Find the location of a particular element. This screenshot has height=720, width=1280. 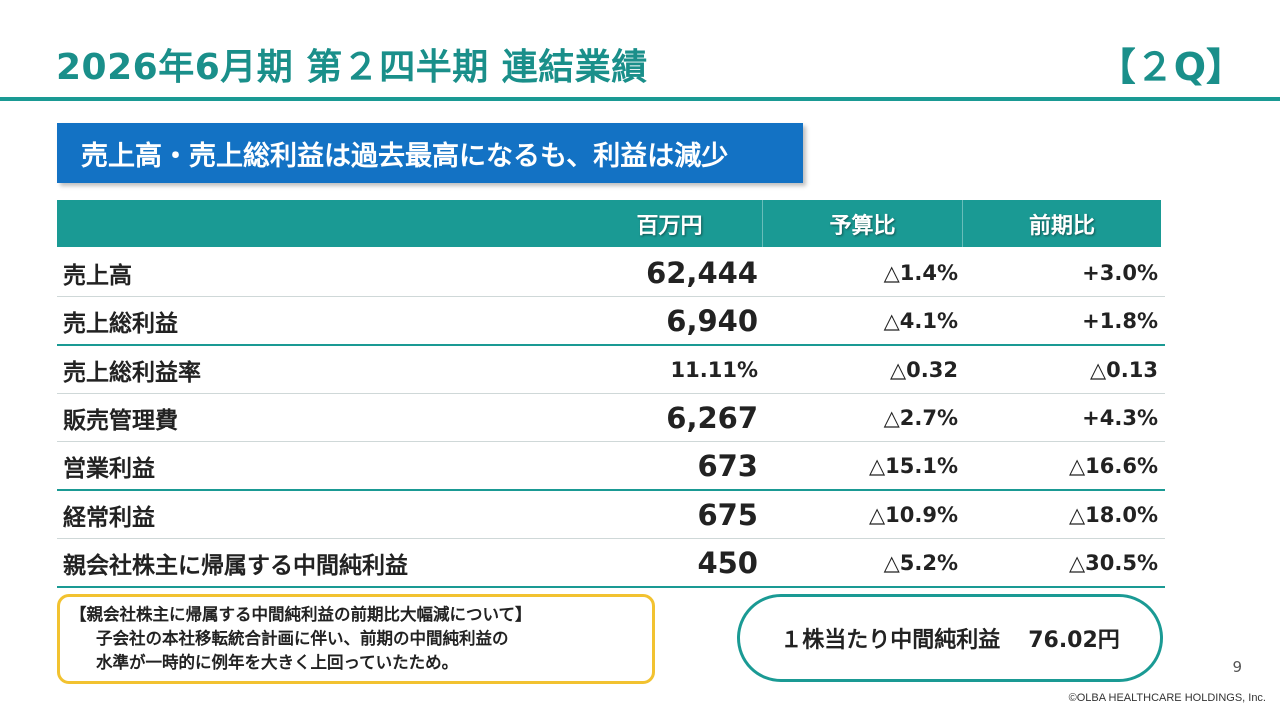

row-prev-year-ratio: △0.13 is located at coordinates (1124, 369).